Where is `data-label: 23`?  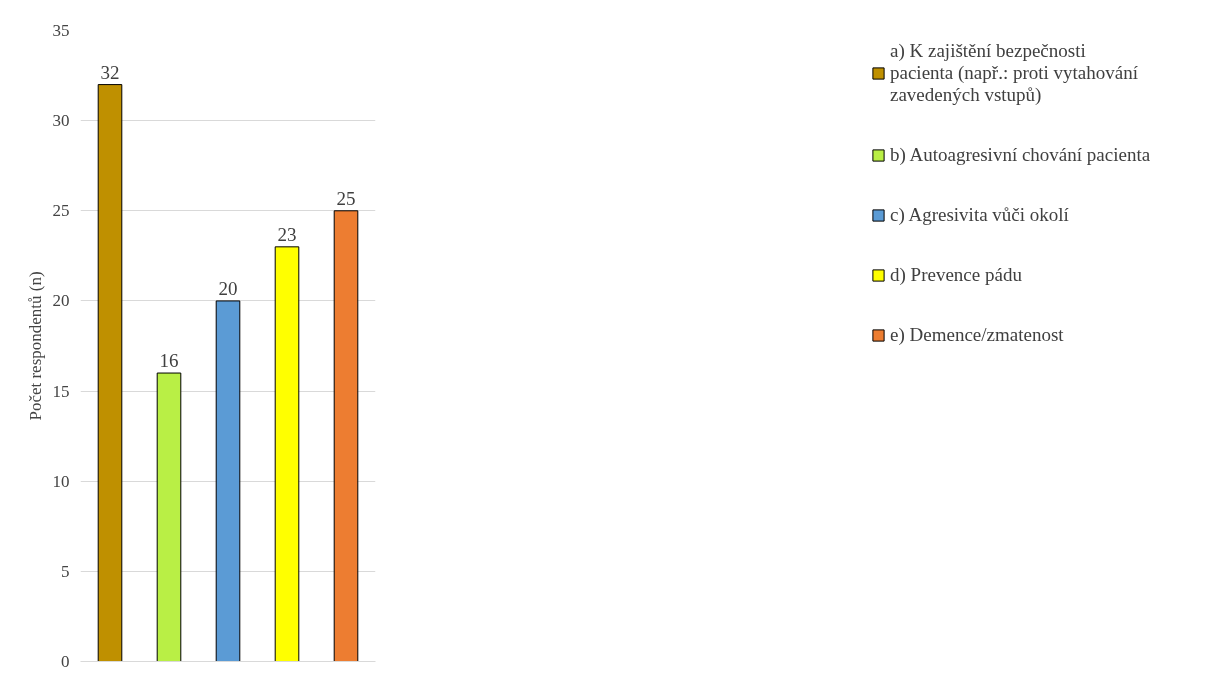
data-label: 23 is located at coordinates (287, 234).